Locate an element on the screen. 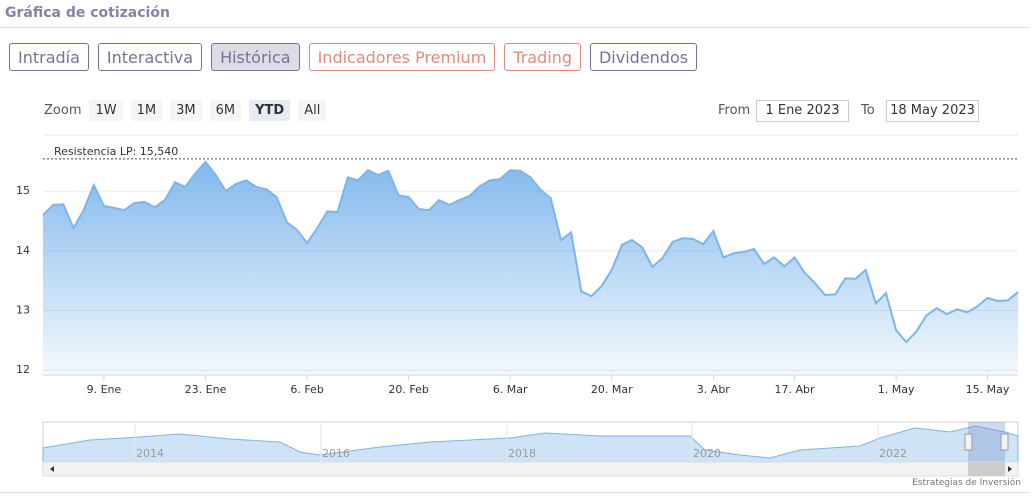  zoom-button: YTD is located at coordinates (270, 110).